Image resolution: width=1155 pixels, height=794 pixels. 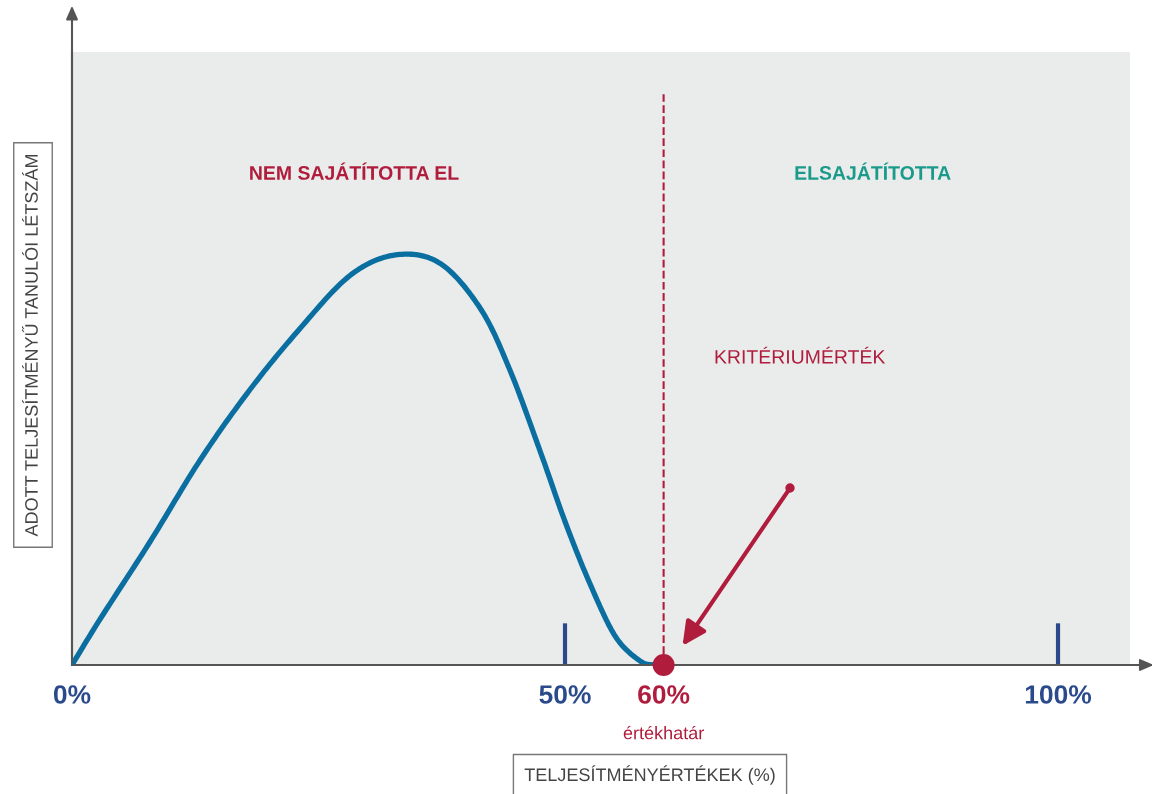 I want to click on text: ELSAJÁTÍTOTTA, so click(x=873, y=171).